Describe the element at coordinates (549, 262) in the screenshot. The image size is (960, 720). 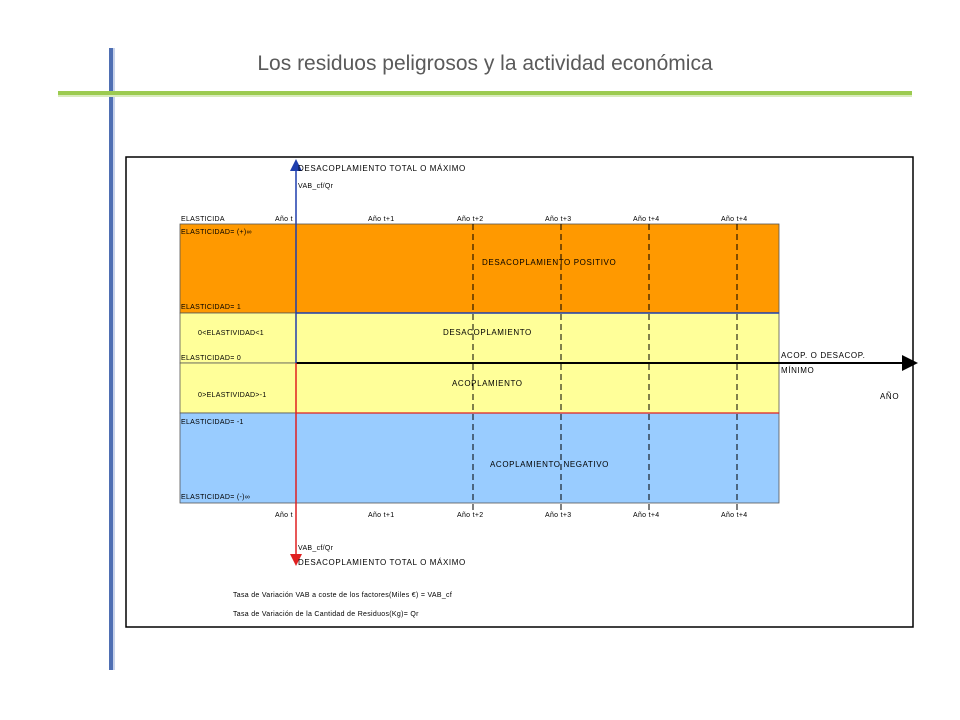
I see `zone-positive-decoupling-label: DESACOPLAMIENTO POSITIVO` at that location.